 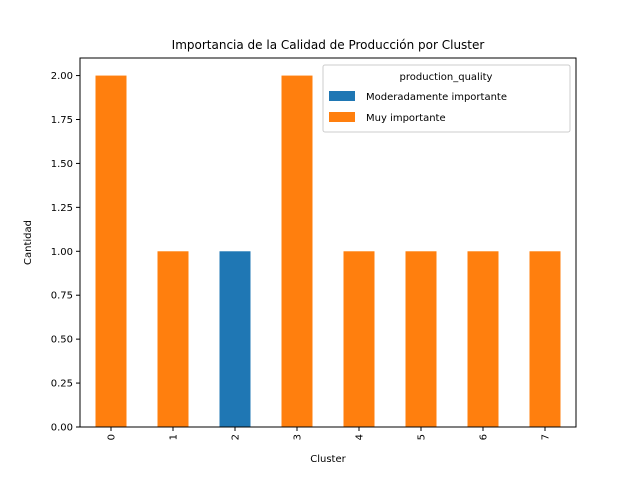 I want to click on y-tick-label: 0.75, so click(x=62, y=296).